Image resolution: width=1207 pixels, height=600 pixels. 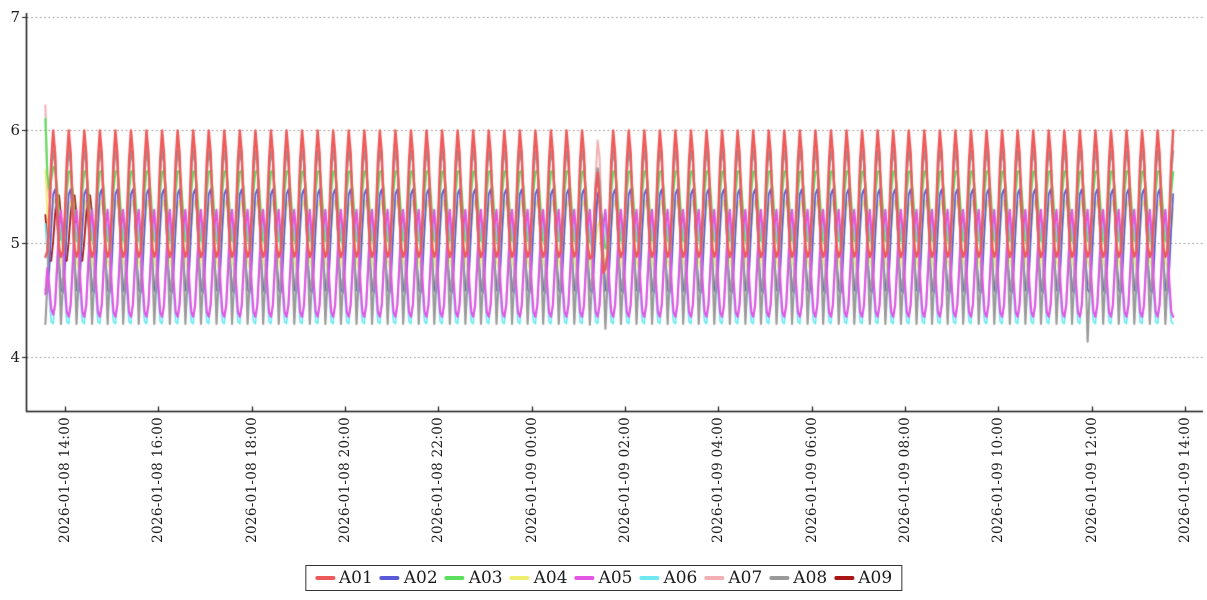 I want to click on x-axis-tick-label: 2026-01-09 12:00, so click(x=1091, y=480).